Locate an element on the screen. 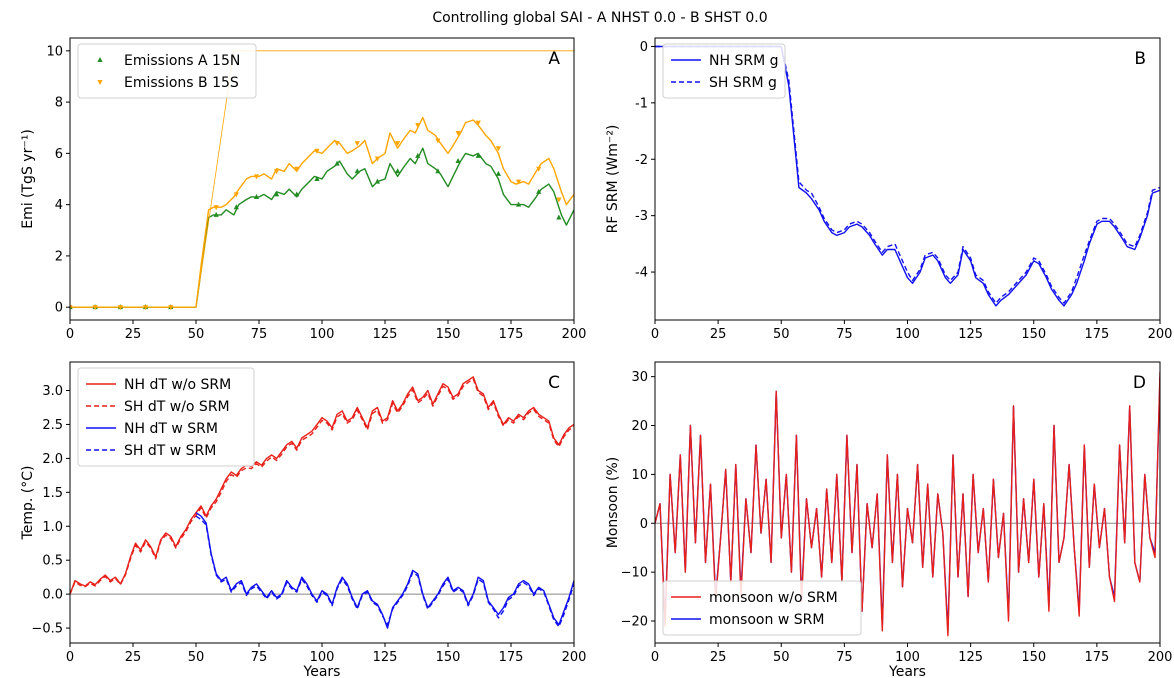 The width and height of the screenshot is (1174, 678). legend: Emissions A 15N Emissions B 15S is located at coordinates (167, 71).